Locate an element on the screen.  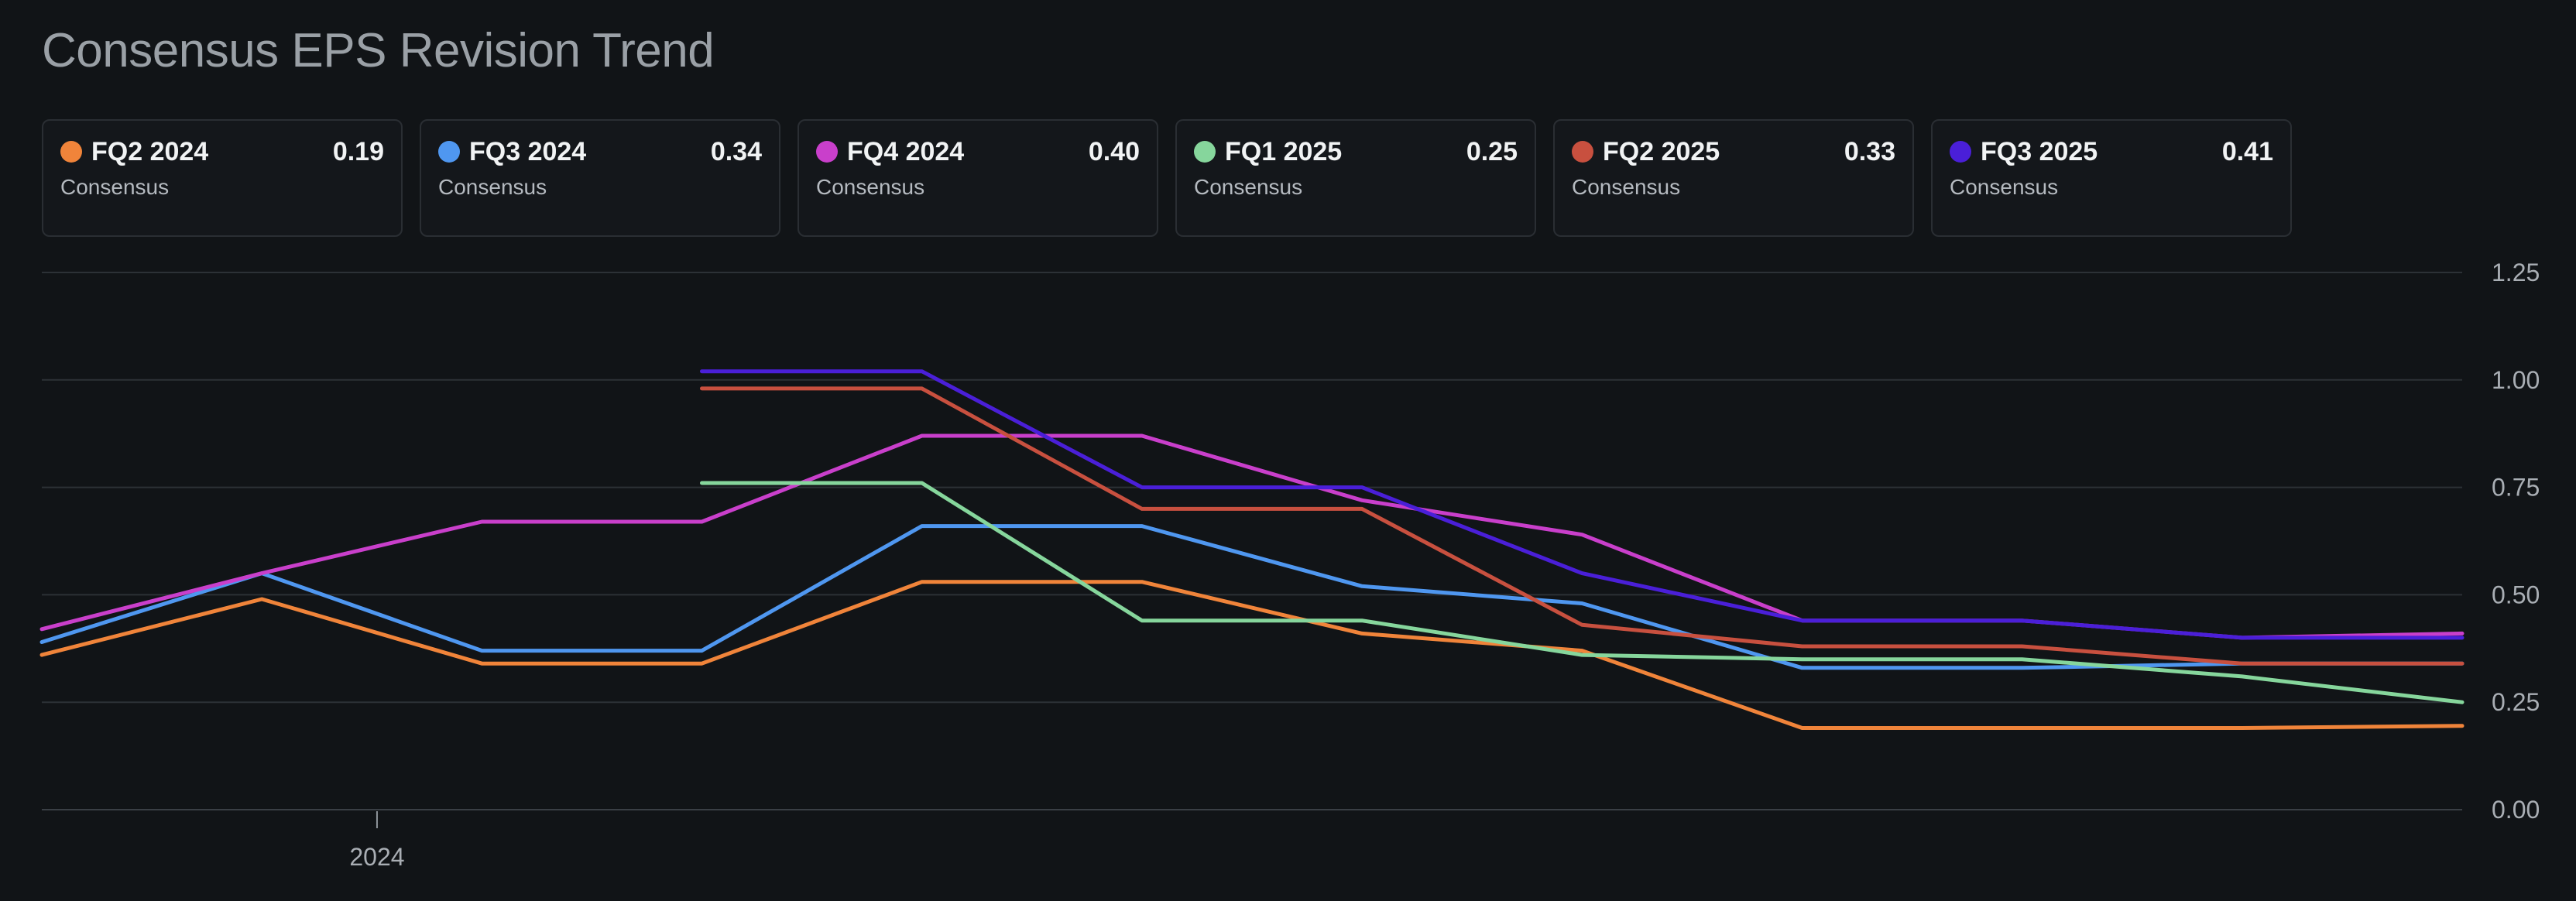
legend-series-name: FQ4 2024 is located at coordinates (906, 151).